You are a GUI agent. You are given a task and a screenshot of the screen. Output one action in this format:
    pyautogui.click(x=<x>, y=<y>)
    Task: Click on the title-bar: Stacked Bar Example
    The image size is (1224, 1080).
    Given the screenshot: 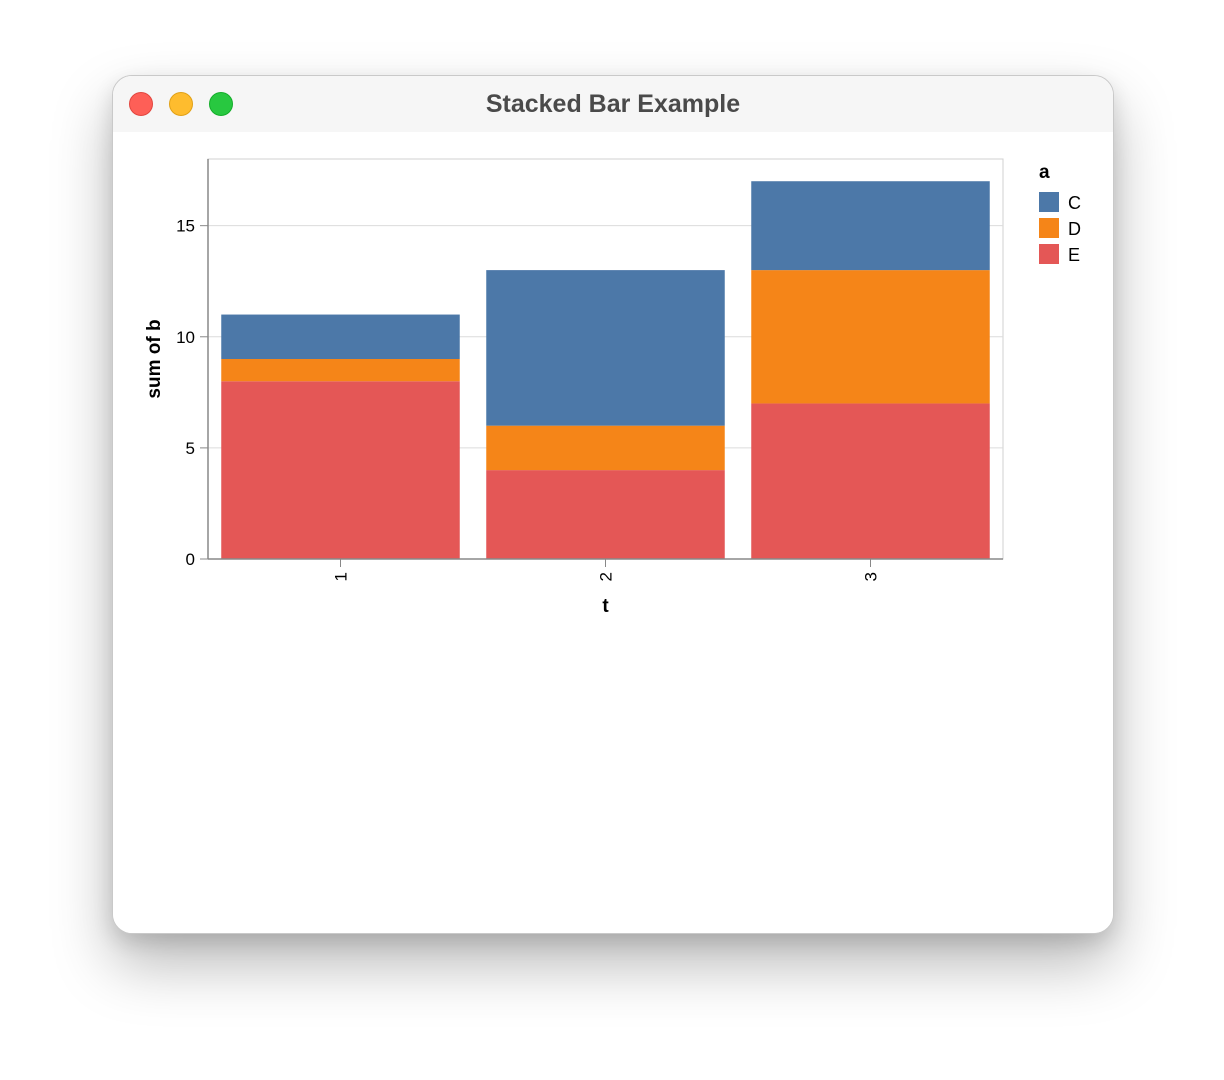 What is the action you would take?
    pyautogui.click(x=613, y=104)
    